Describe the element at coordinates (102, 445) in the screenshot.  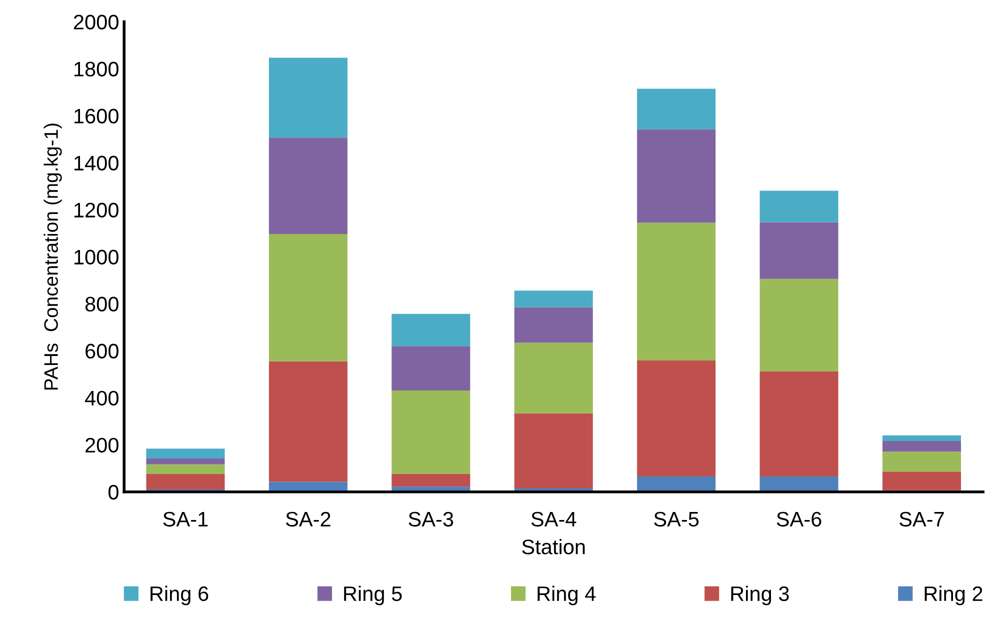
I see `y-tick-label: 200` at that location.